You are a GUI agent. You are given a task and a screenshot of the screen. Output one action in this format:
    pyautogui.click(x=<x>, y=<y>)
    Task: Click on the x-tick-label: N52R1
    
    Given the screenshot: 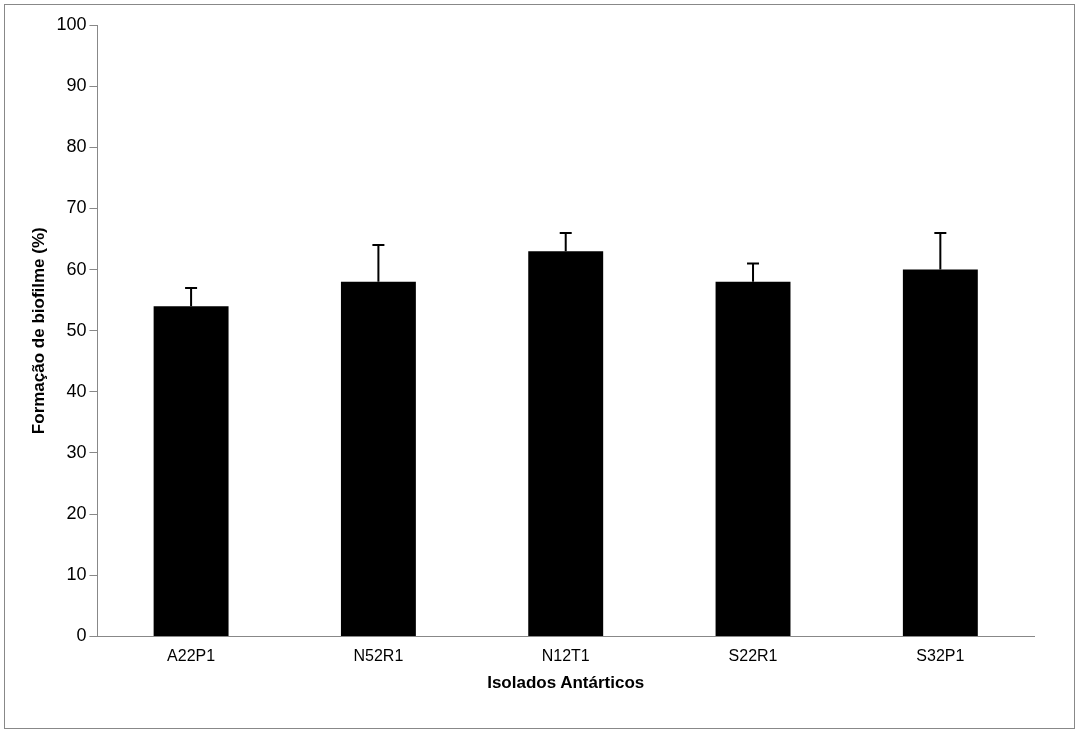 What is the action you would take?
    pyautogui.click(x=378, y=656)
    